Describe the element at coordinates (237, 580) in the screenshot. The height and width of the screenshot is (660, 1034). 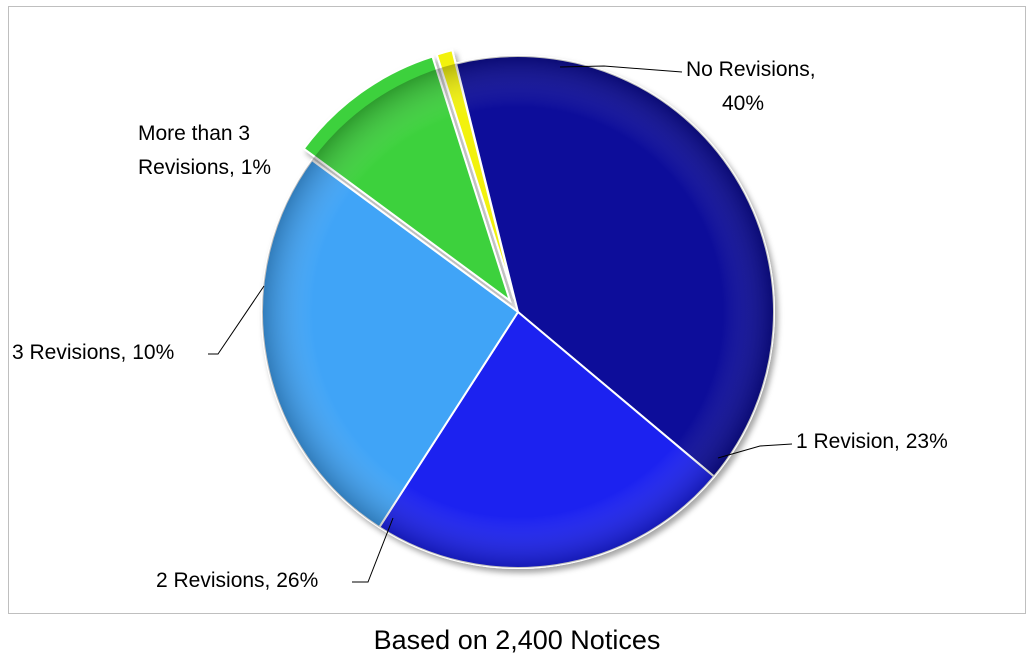
I see `data-label-2-revisions: 2 Revisions, 26%` at that location.